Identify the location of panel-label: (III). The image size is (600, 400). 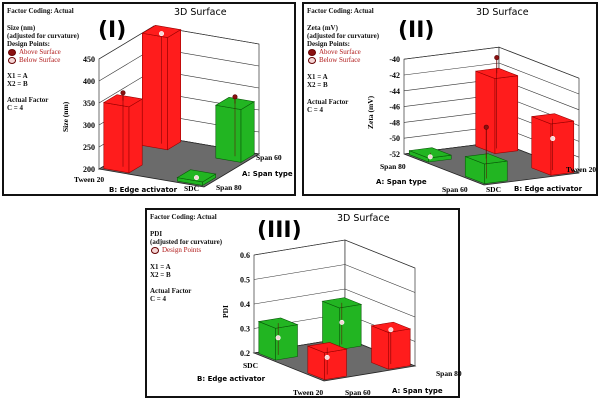
(279, 230).